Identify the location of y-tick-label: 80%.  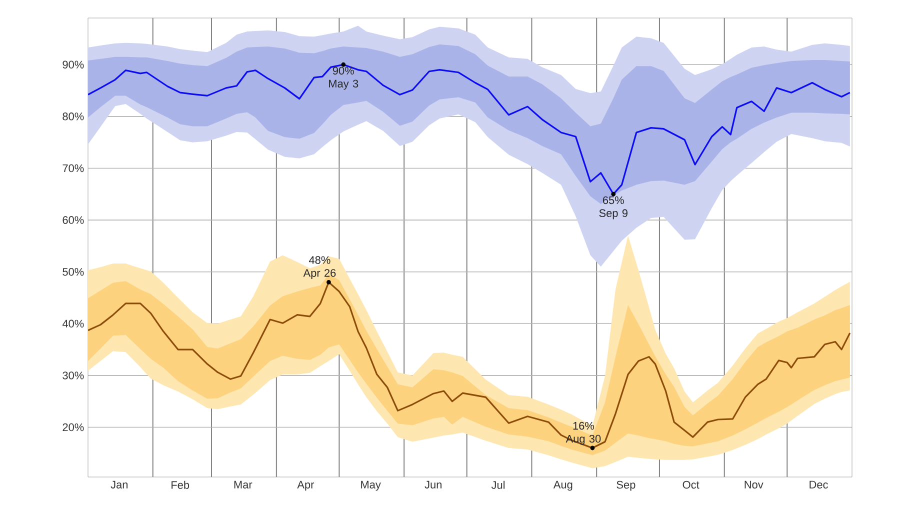
(73, 116).